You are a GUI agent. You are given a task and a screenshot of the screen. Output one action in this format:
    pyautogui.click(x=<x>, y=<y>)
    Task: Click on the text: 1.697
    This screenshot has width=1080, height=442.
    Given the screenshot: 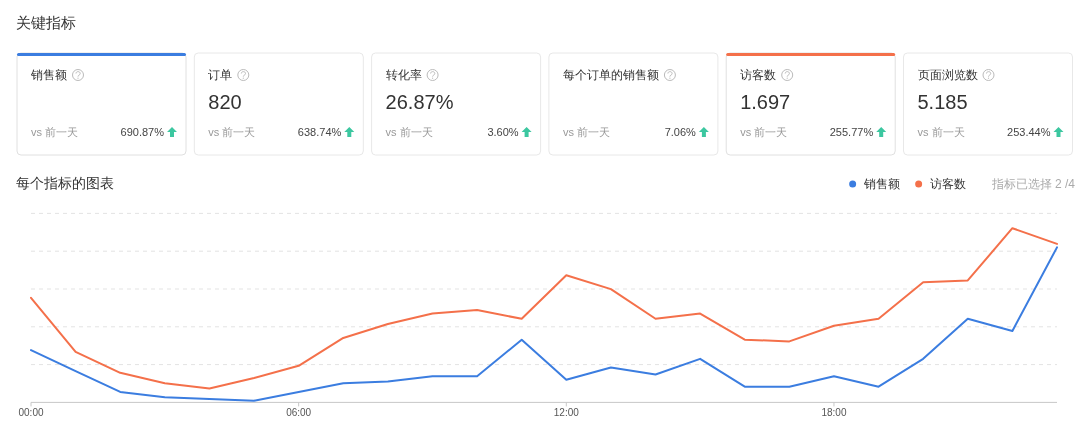 What is the action you would take?
    pyautogui.click(x=765, y=102)
    